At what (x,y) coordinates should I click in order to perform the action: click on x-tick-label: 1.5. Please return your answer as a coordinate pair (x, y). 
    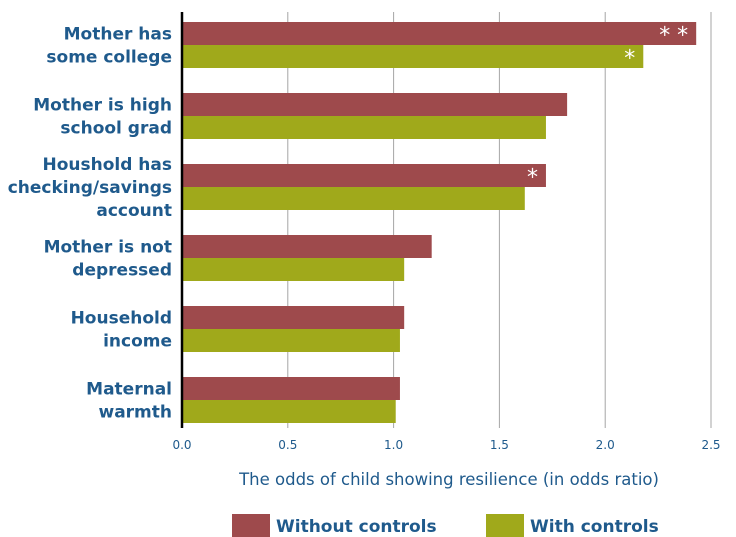
    Looking at the image, I should click on (499, 445).